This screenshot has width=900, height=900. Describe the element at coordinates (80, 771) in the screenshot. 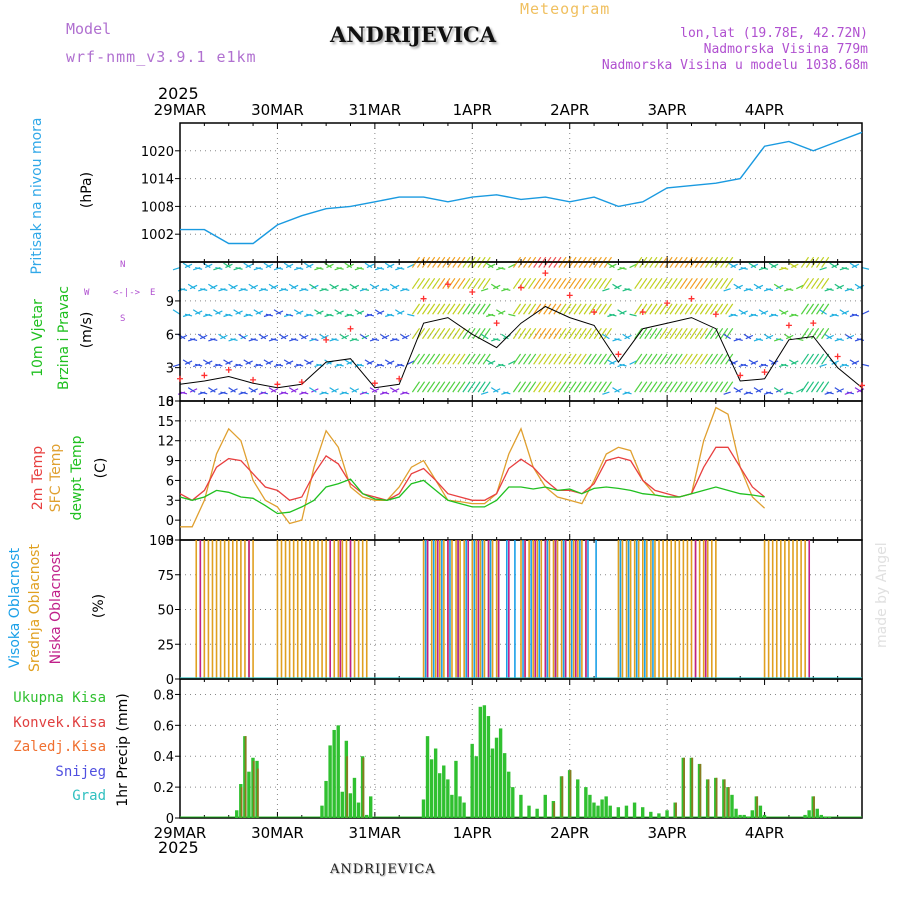

I see `legend-snow: Snijeg` at that location.